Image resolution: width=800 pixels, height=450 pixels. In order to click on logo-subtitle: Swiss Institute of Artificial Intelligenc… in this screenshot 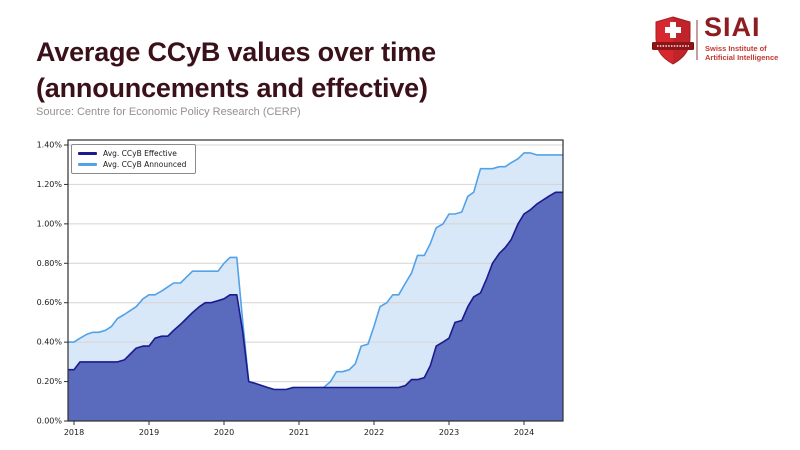, I will do `click(741, 53)`.